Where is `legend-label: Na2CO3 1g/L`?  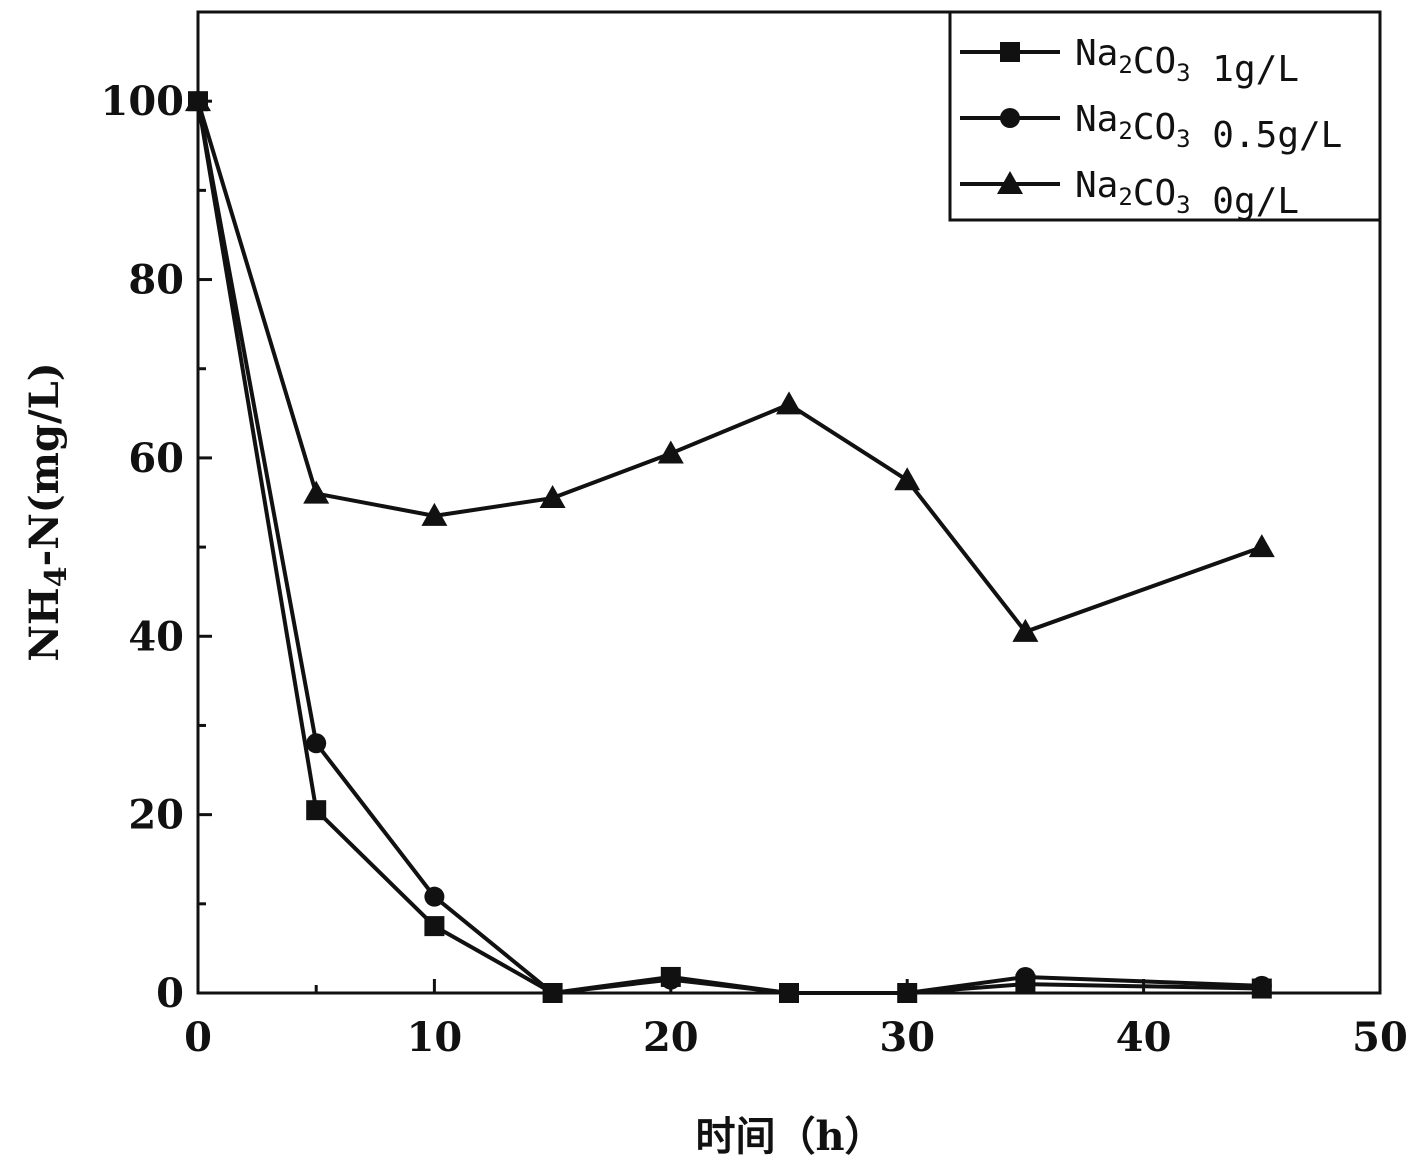
legend-label: Na2CO3 1g/L is located at coordinates (1187, 61).